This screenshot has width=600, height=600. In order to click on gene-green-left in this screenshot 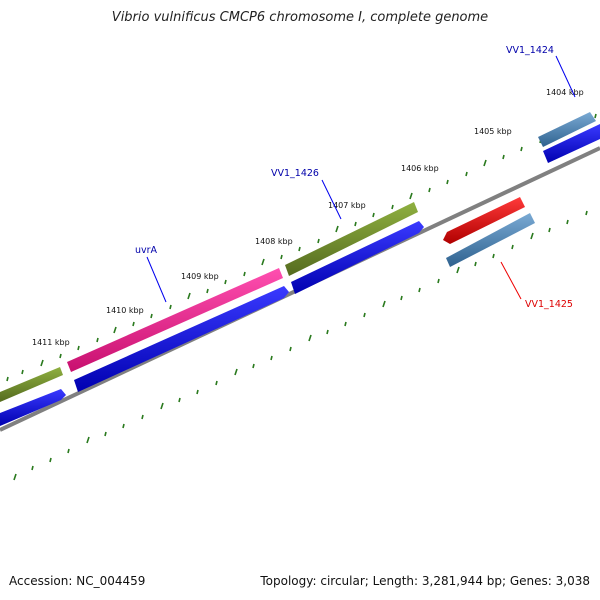, I will do `click(31, 384)`.